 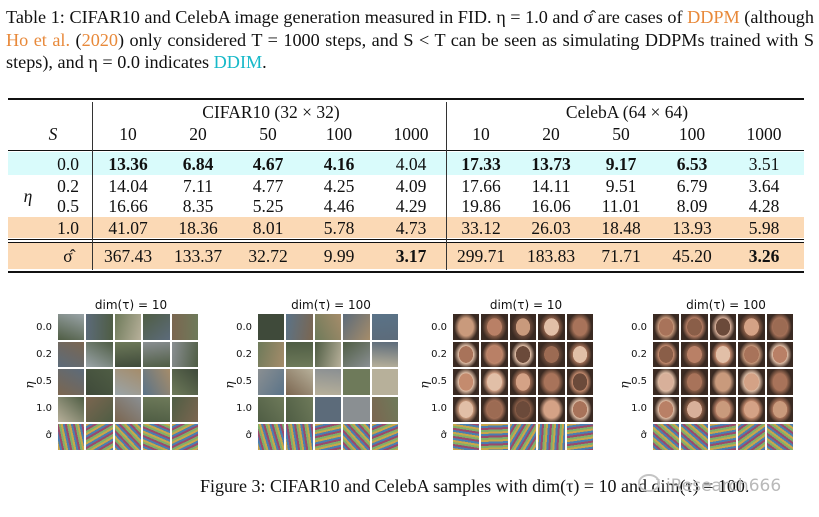 What do you see at coordinates (128, 206) in the screenshot?
I see `cifar-fid-cell: 16.66` at bounding box center [128, 206].